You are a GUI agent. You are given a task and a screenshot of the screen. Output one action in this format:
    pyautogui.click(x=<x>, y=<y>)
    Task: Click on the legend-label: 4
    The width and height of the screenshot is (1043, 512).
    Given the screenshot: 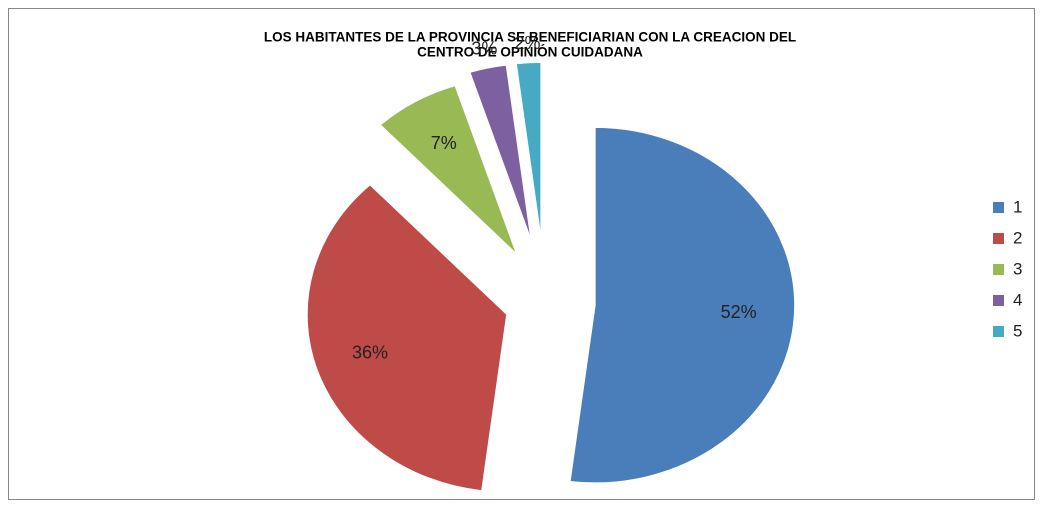 What is the action you would take?
    pyautogui.click(x=1017, y=299)
    